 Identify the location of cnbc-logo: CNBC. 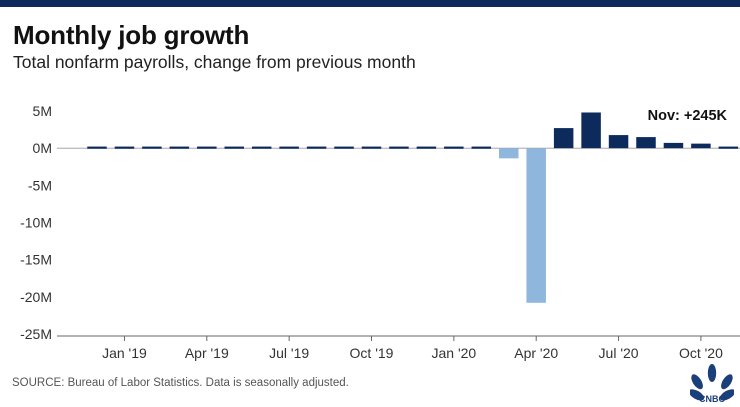
(712, 384).